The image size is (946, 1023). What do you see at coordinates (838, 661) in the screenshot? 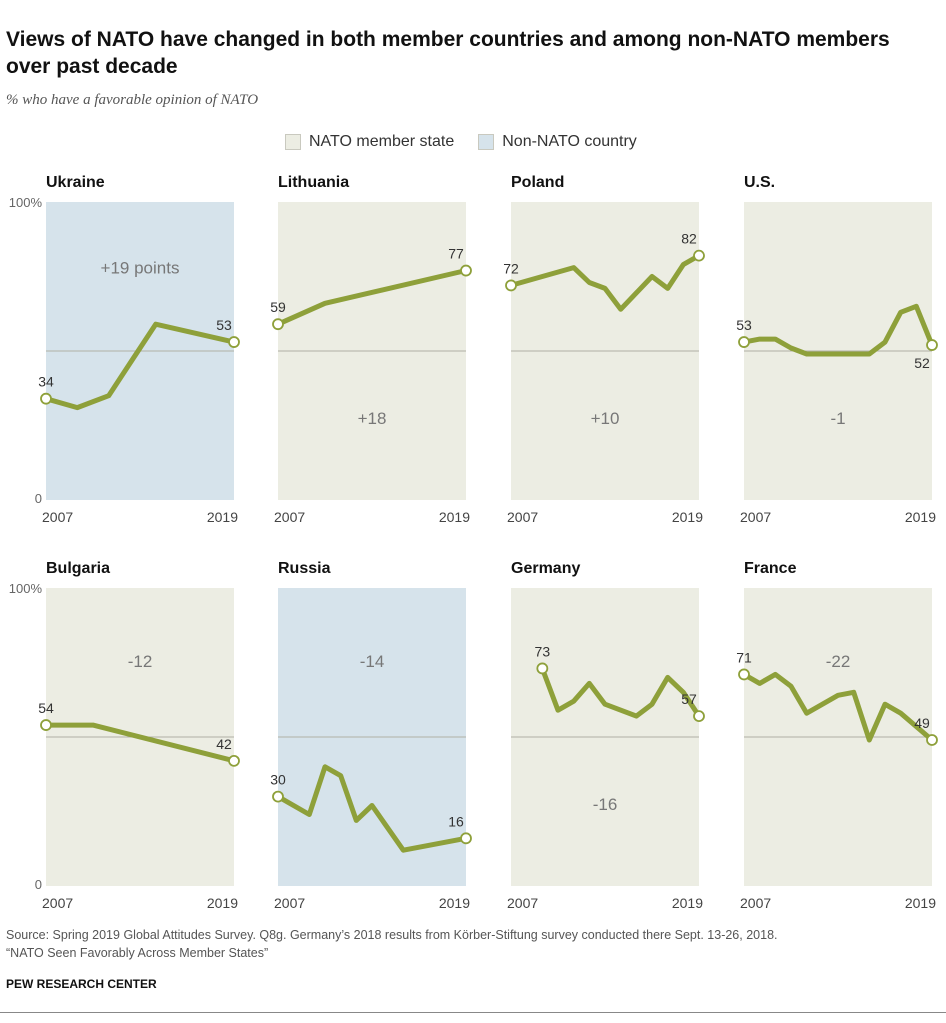
I see `change-label: -22` at bounding box center [838, 661].